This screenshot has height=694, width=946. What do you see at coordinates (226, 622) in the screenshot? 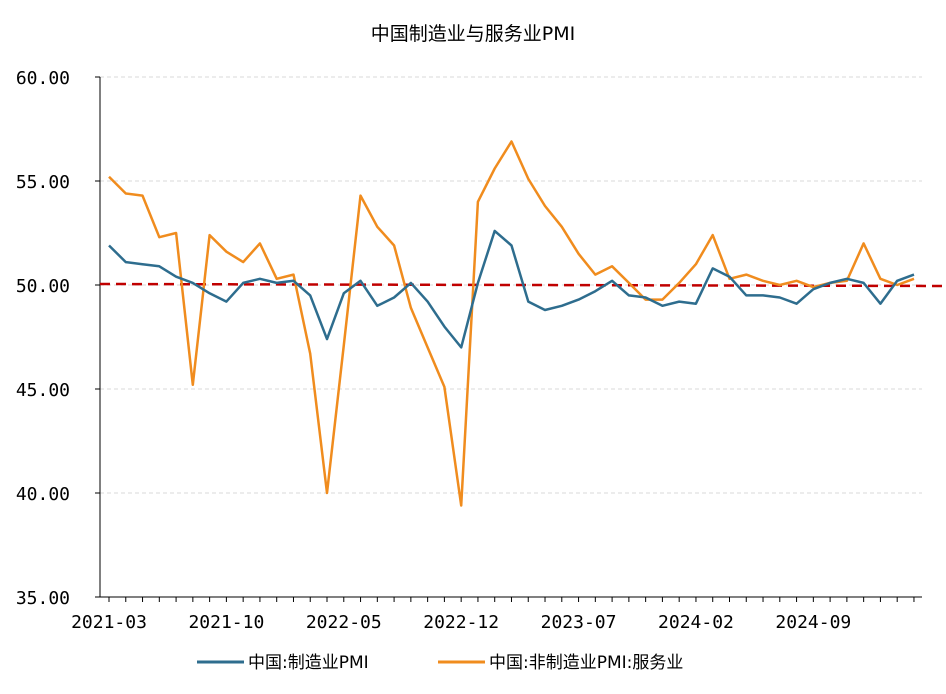
I see `x-tick-label: 2021-10` at bounding box center [226, 622].